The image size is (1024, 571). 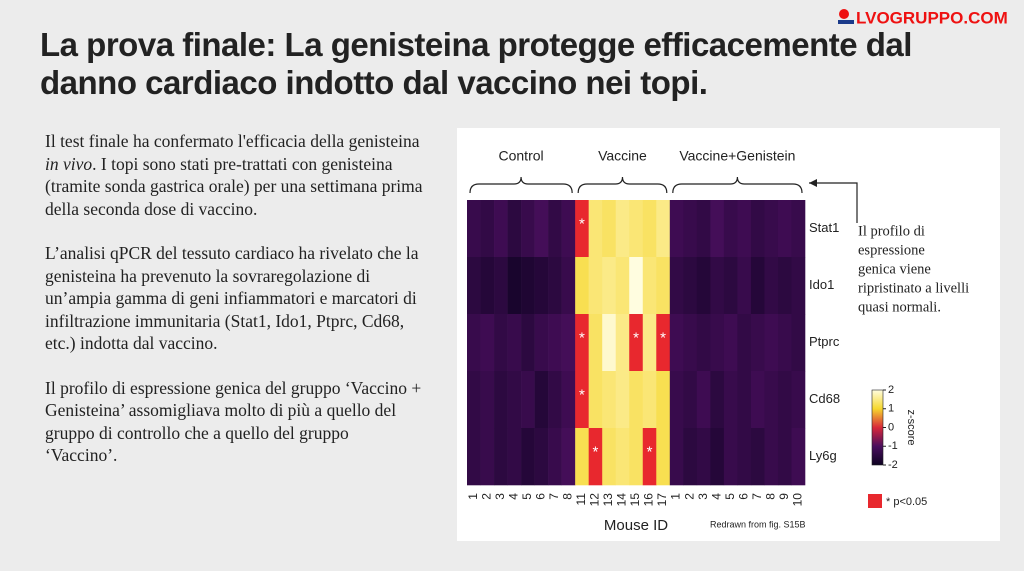 I want to click on colorbar-tick-label: -1, so click(x=893, y=446).